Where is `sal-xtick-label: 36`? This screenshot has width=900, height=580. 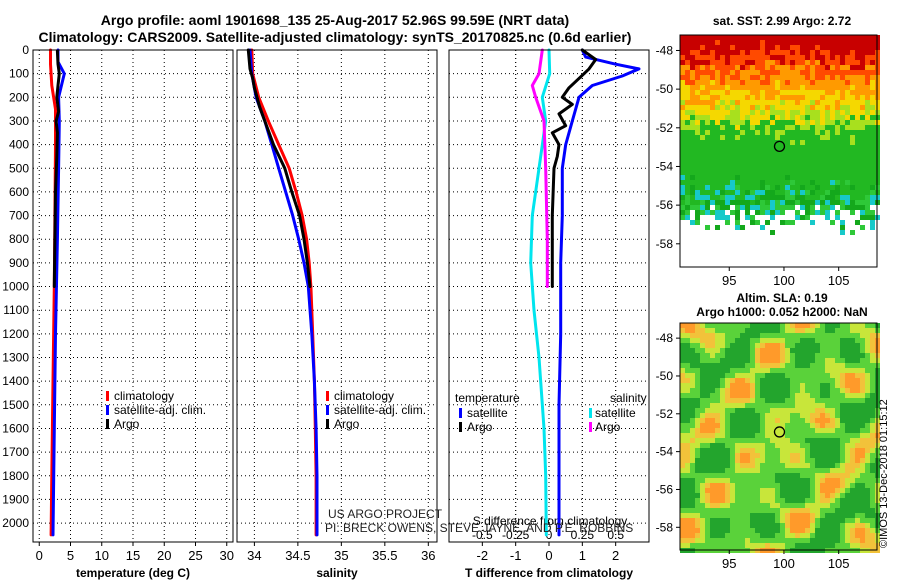
sal-xtick-label: 36 is located at coordinates (428, 555).